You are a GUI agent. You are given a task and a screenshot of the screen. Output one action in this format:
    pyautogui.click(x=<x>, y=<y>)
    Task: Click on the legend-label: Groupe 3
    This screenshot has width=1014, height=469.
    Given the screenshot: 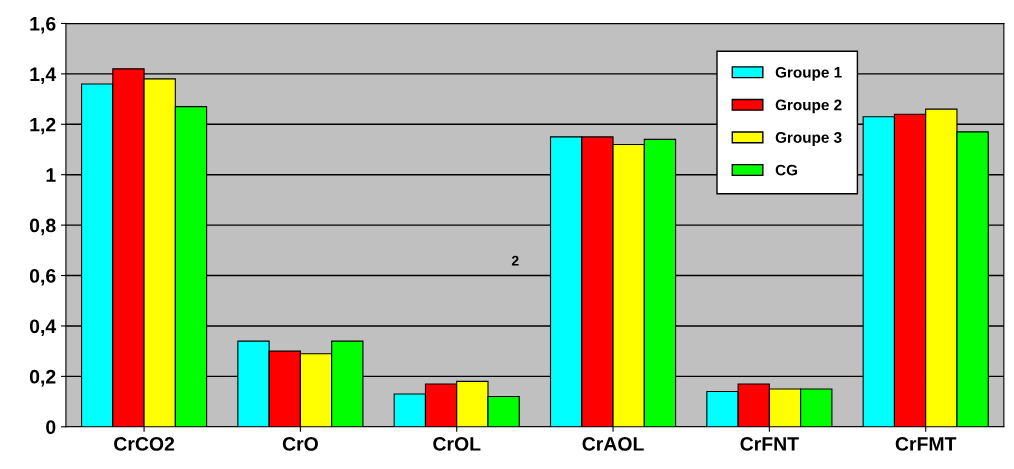 What is the action you would take?
    pyautogui.click(x=808, y=139)
    